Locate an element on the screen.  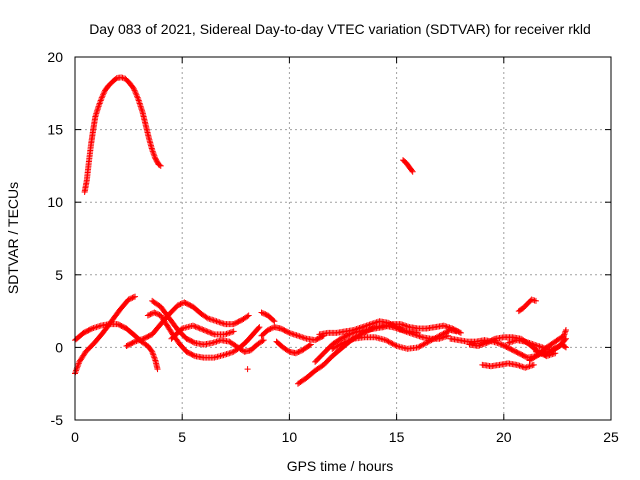
x-tick-label: 25 is located at coordinates (611, 437).